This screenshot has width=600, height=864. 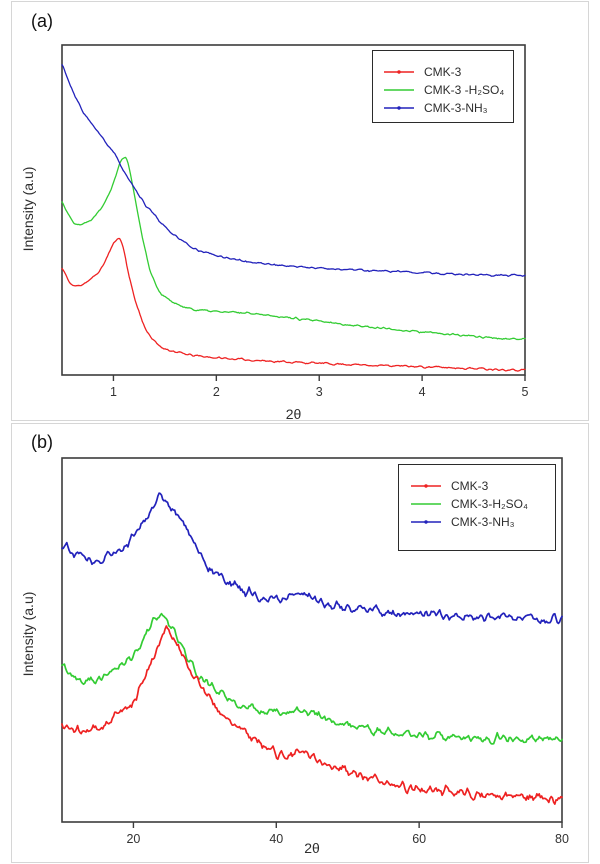 What do you see at coordinates (312, 678) in the screenshot?
I see `series-line-cmk-3-h-so-` at bounding box center [312, 678].